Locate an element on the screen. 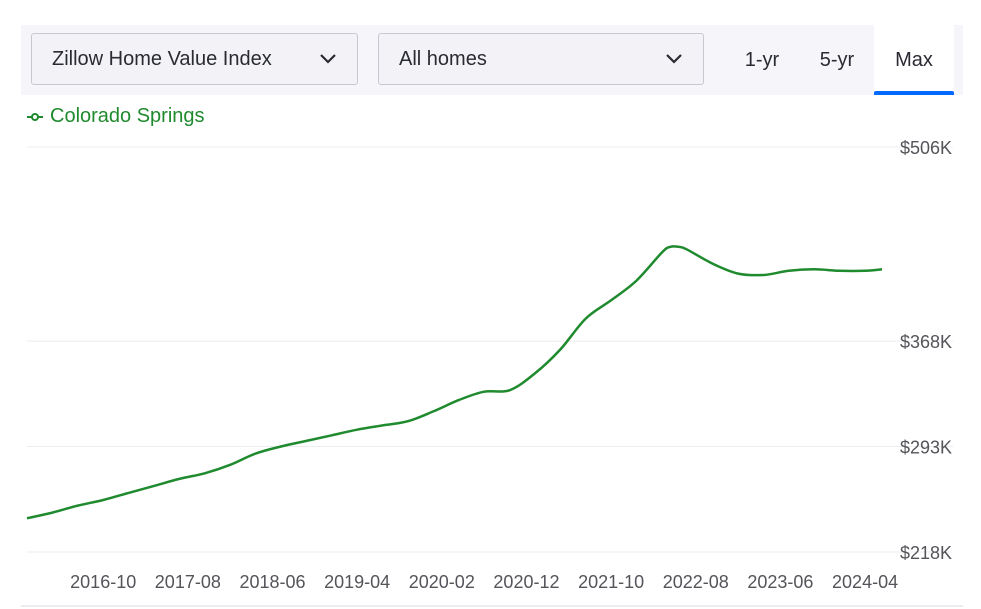  x-tick-label: 2018-06 is located at coordinates (272, 582).